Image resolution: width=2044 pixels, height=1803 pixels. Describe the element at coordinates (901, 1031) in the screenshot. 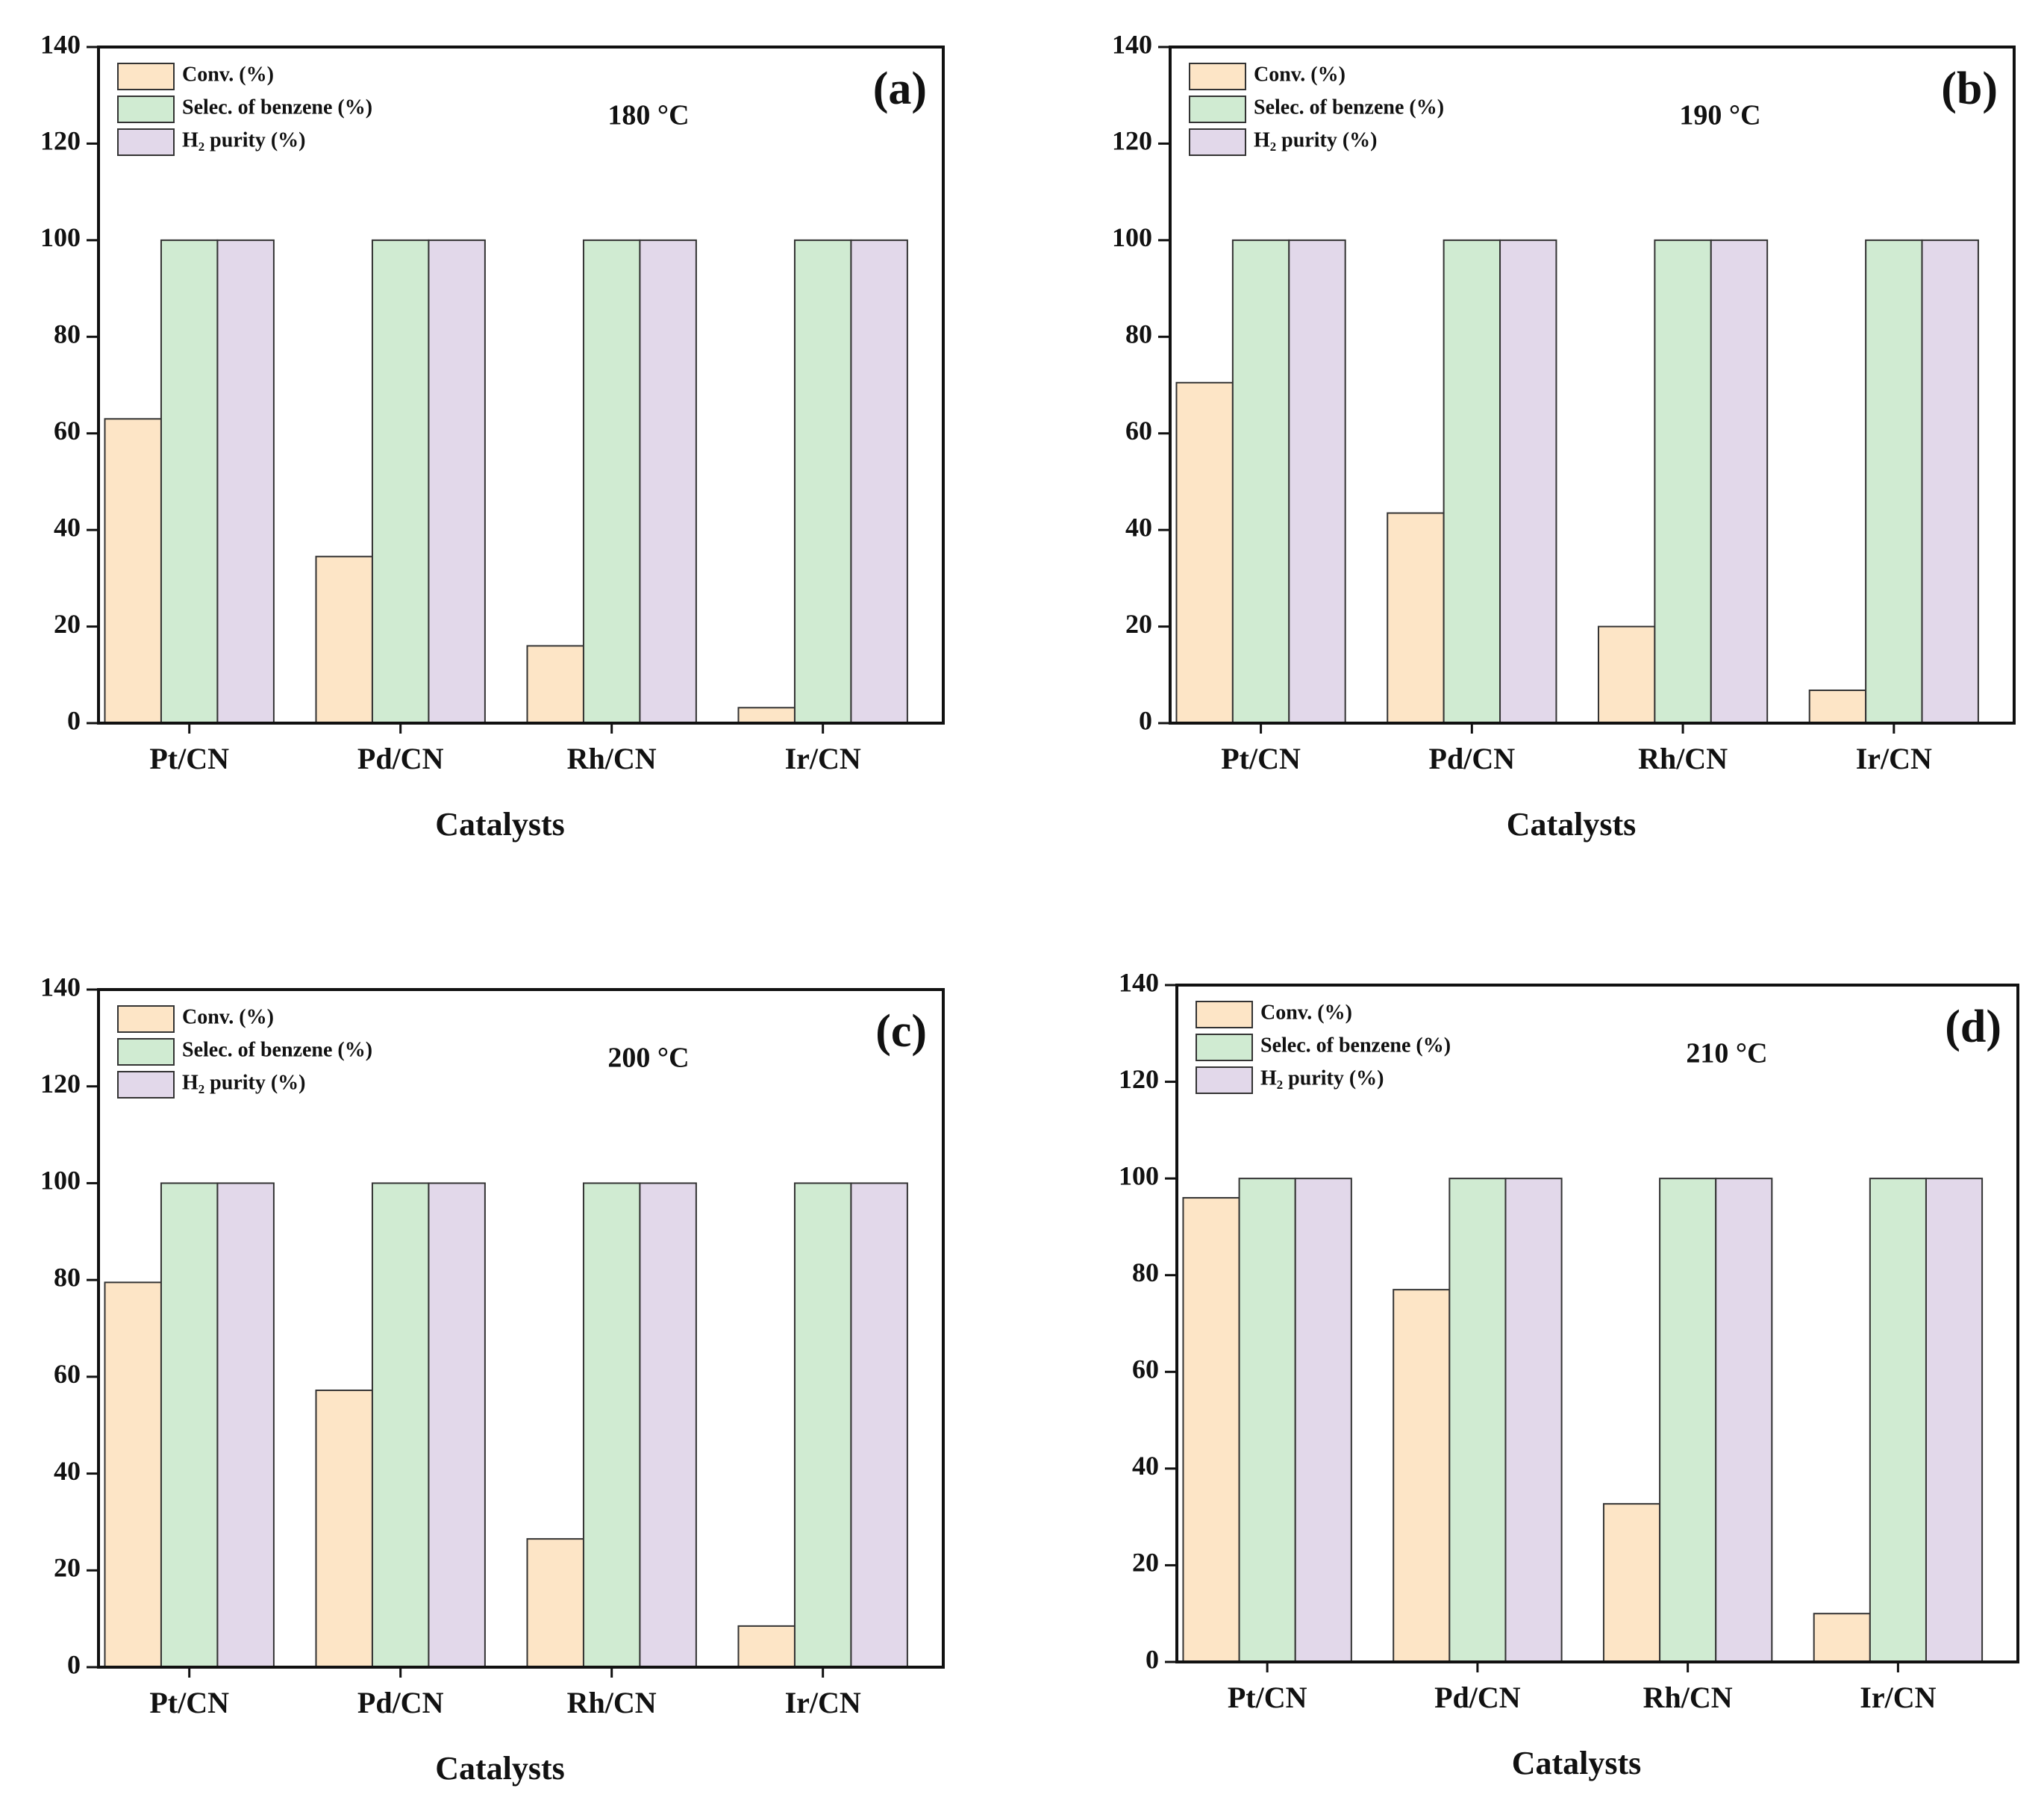

I see `panel-label: (c)` at that location.